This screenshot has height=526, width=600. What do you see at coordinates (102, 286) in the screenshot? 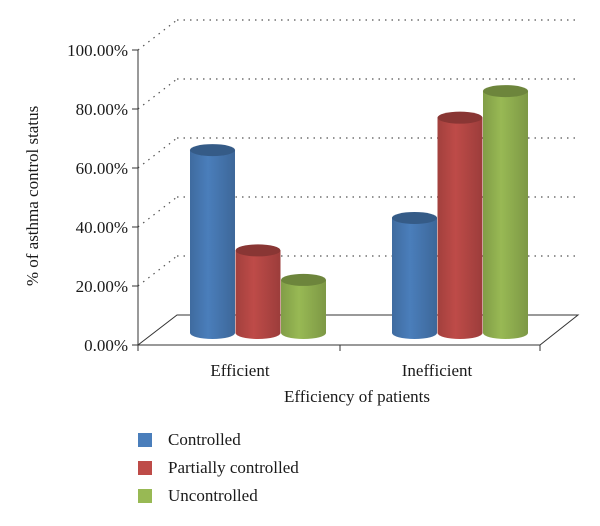
I see `y-tick-label: 20.00%` at bounding box center [102, 286].